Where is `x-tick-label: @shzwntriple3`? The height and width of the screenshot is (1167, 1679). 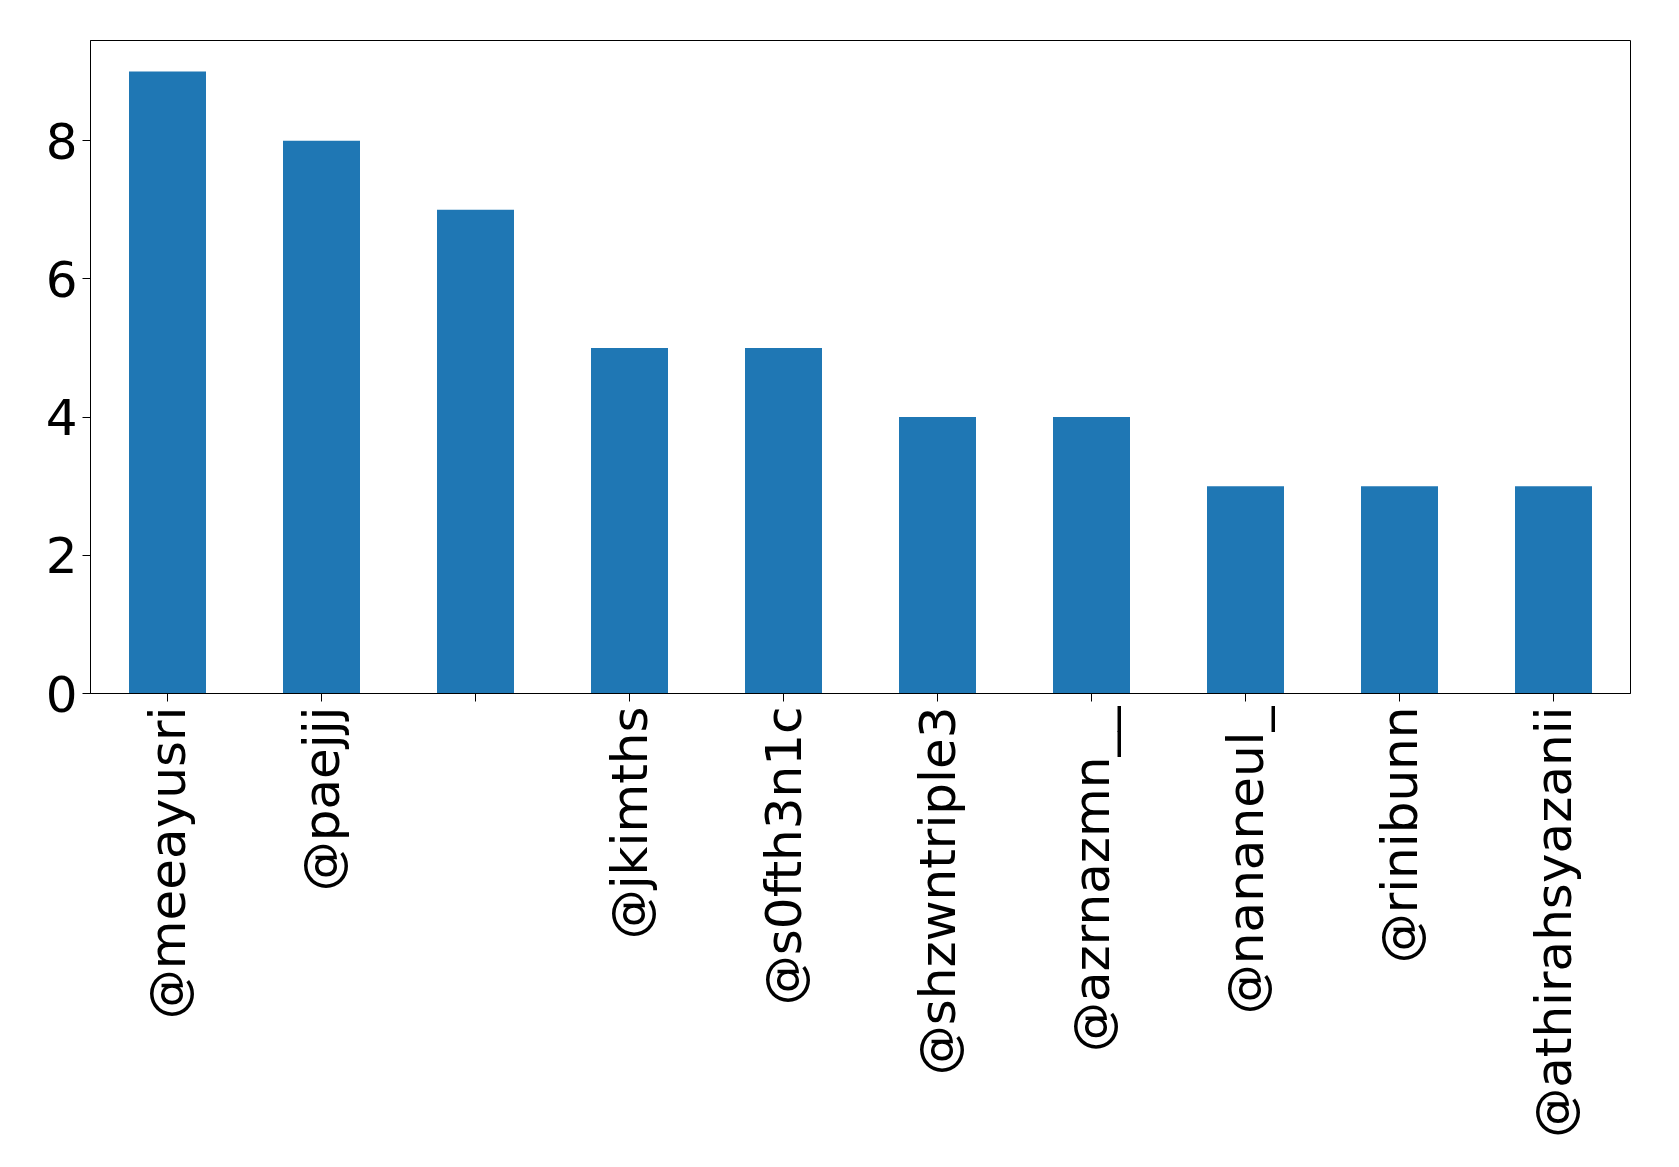
x-tick-label: @shzwntriple3 is located at coordinates (937, 891).